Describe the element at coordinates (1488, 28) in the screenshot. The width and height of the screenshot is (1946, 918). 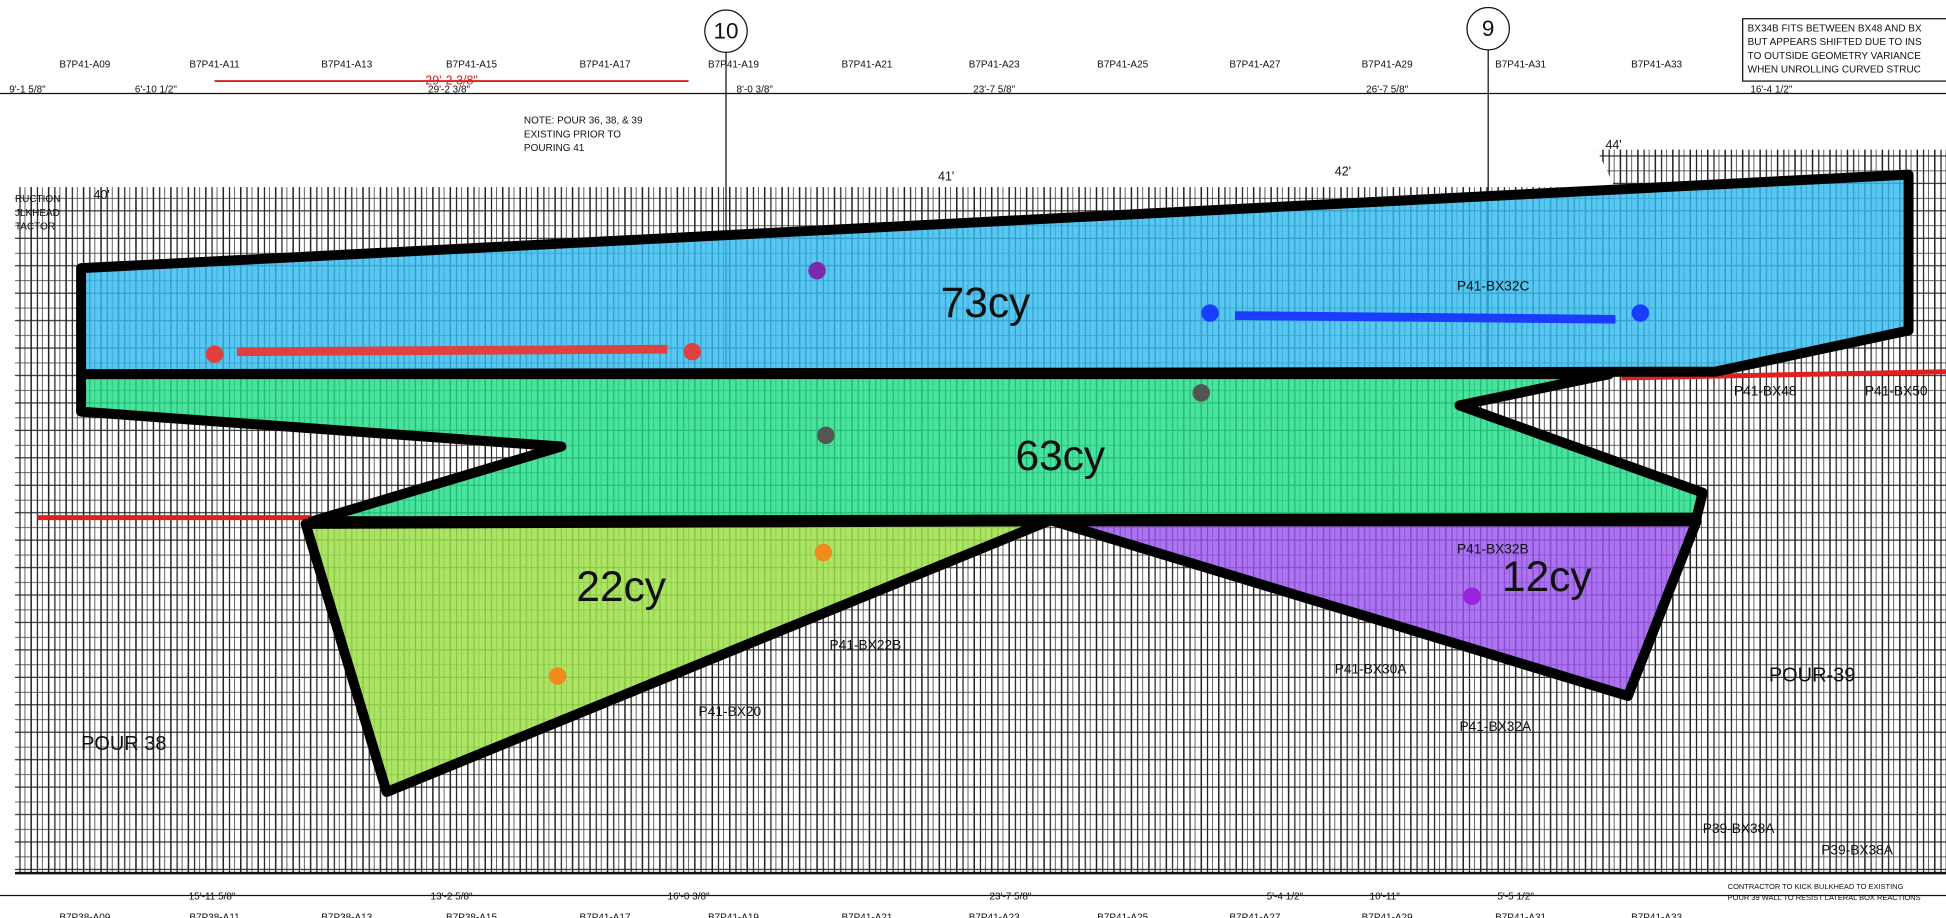
I see `grid-bubble-label: 9` at that location.